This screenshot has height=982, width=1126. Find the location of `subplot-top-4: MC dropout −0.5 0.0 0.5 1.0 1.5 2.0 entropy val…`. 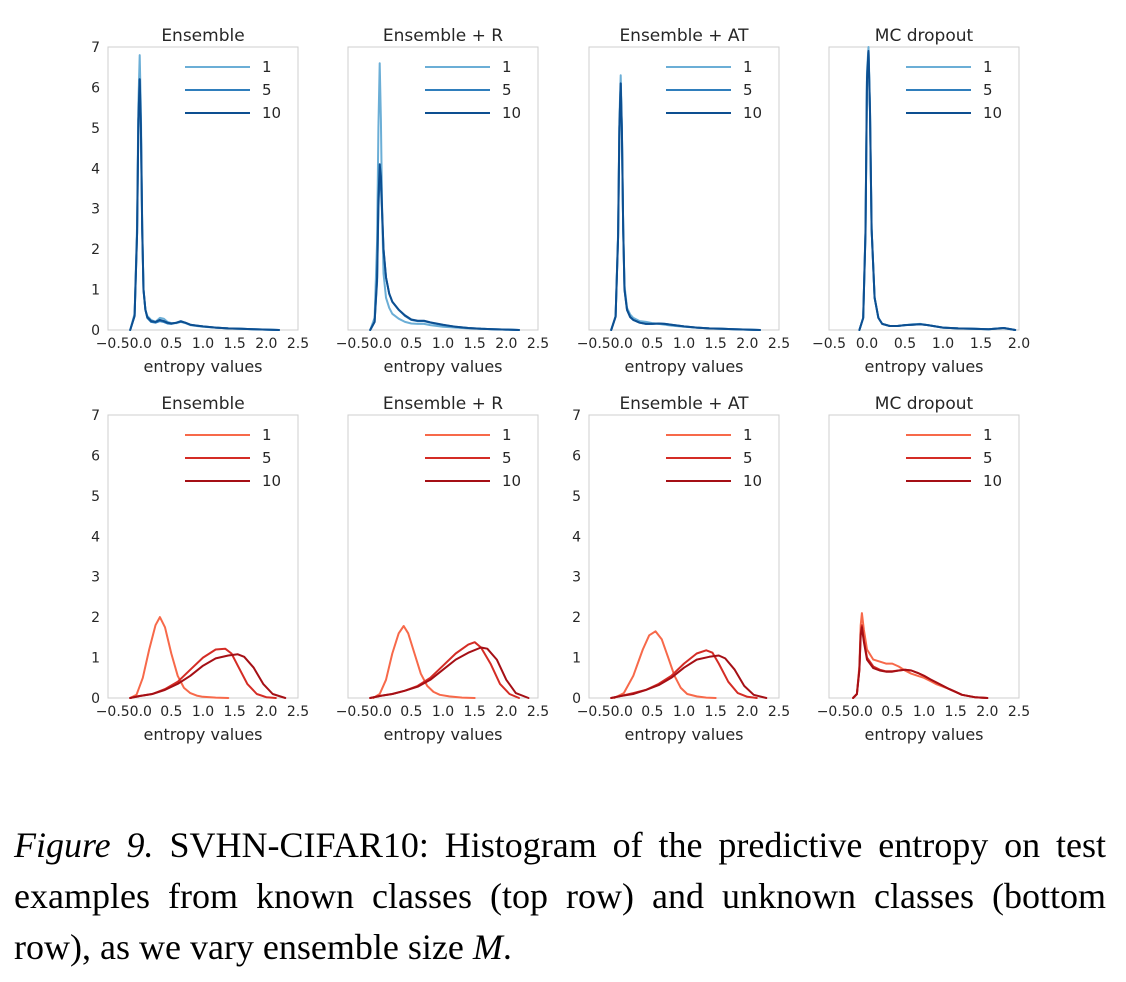

subplot-top-4: MC dropout −0.5 0.0 0.5 1.0 1.5 2.0 entropy val… is located at coordinates (921, 201).